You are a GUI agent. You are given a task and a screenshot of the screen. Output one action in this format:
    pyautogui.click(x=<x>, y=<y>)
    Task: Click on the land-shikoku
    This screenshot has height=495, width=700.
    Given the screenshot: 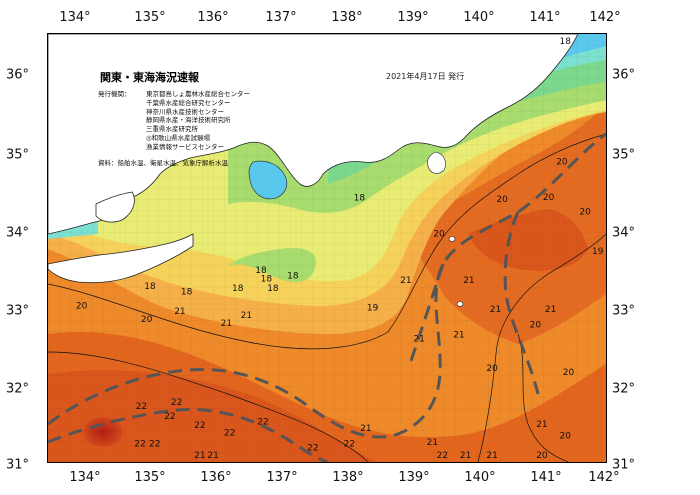 What is the action you would take?
    pyautogui.click(x=121, y=258)
    